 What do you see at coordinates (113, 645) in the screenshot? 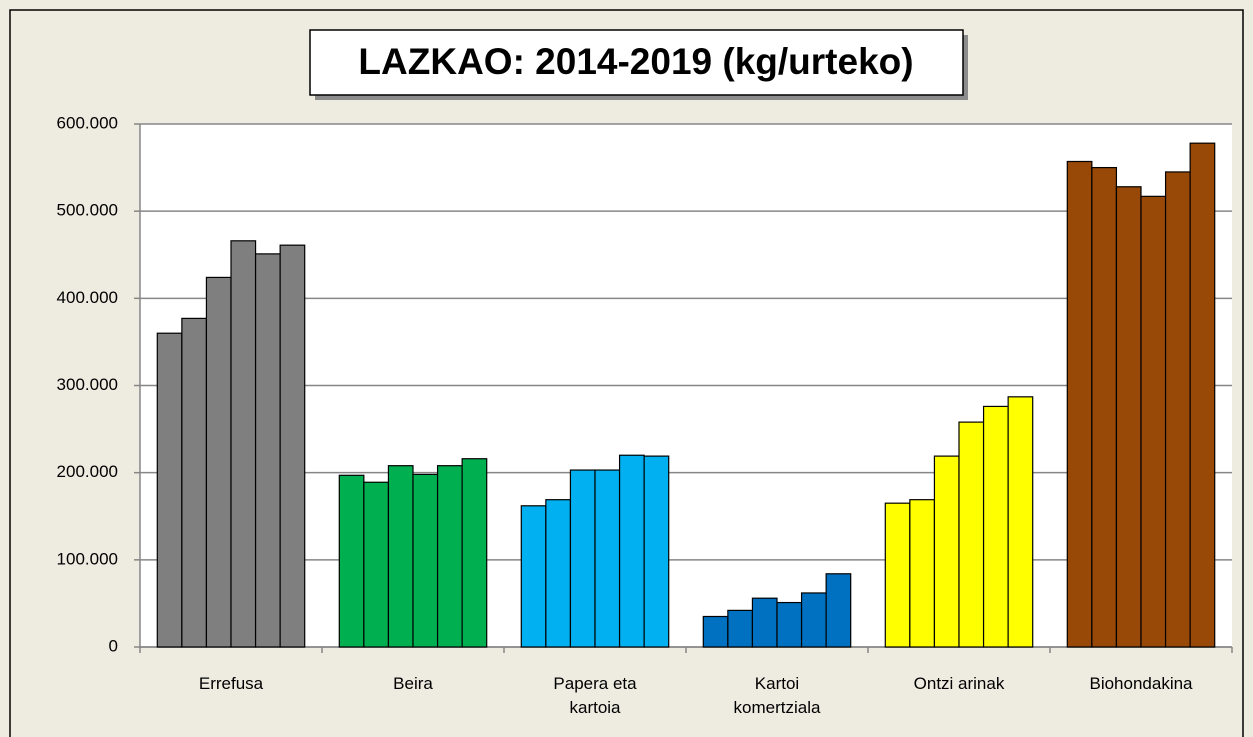
I see `y-tick-label: 0` at bounding box center [113, 645].